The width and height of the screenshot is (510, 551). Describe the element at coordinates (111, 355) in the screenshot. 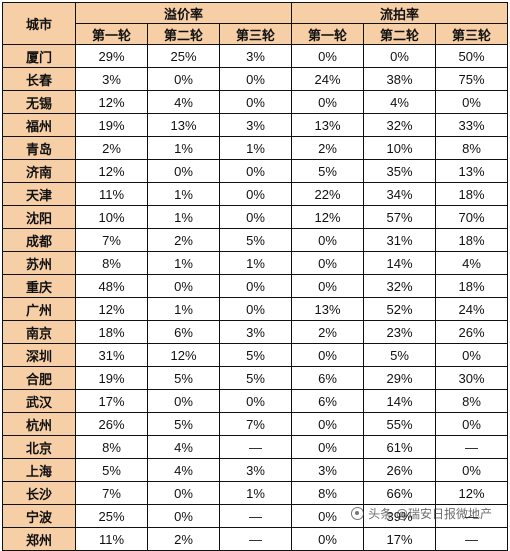

I see `premium-rate-round-1-cell: 31%` at that location.